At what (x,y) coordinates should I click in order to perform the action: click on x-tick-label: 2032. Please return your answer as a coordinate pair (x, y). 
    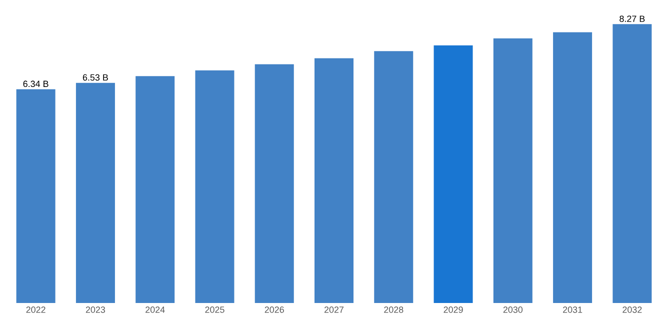
    Looking at the image, I should click on (632, 309).